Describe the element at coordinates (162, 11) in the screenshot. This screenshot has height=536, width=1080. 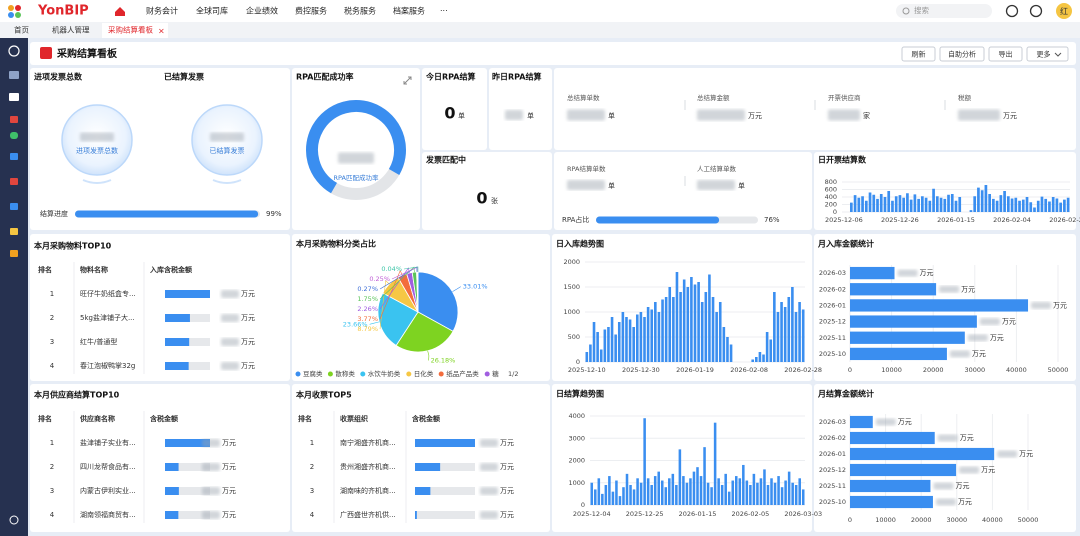
I see `nav-item: 财务会计` at that location.